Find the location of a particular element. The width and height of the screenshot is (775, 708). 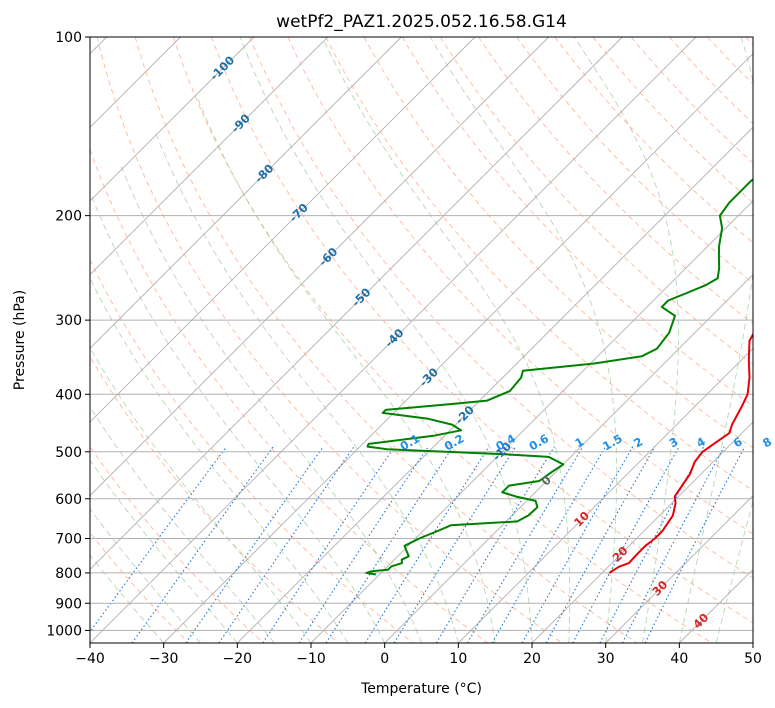

y-tick-label: 600 is located at coordinates (68, 500).